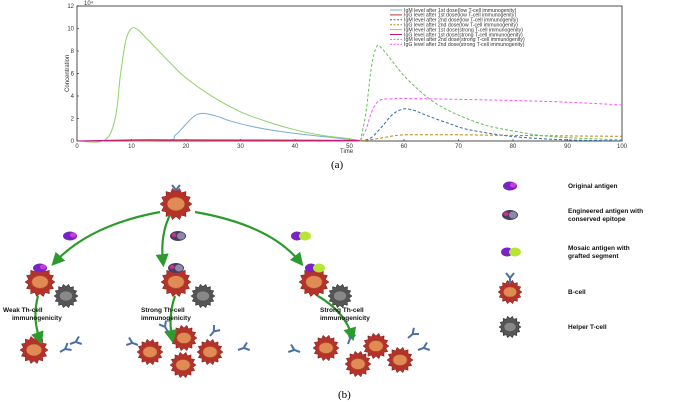  What do you see at coordinates (344, 395) in the screenshot?
I see `caption-b: (b)` at bounding box center [344, 395].